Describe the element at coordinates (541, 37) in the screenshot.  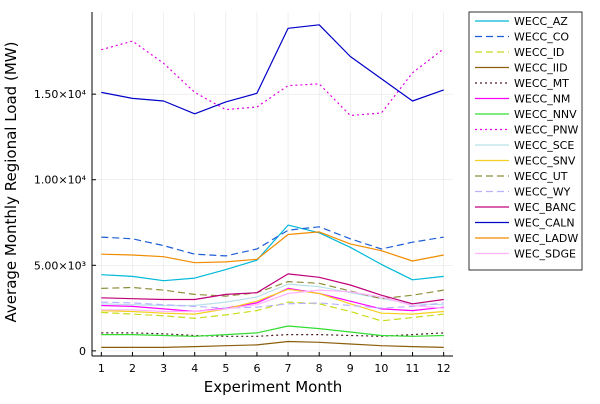
I see `legend-label: WECC_CO` at that location.